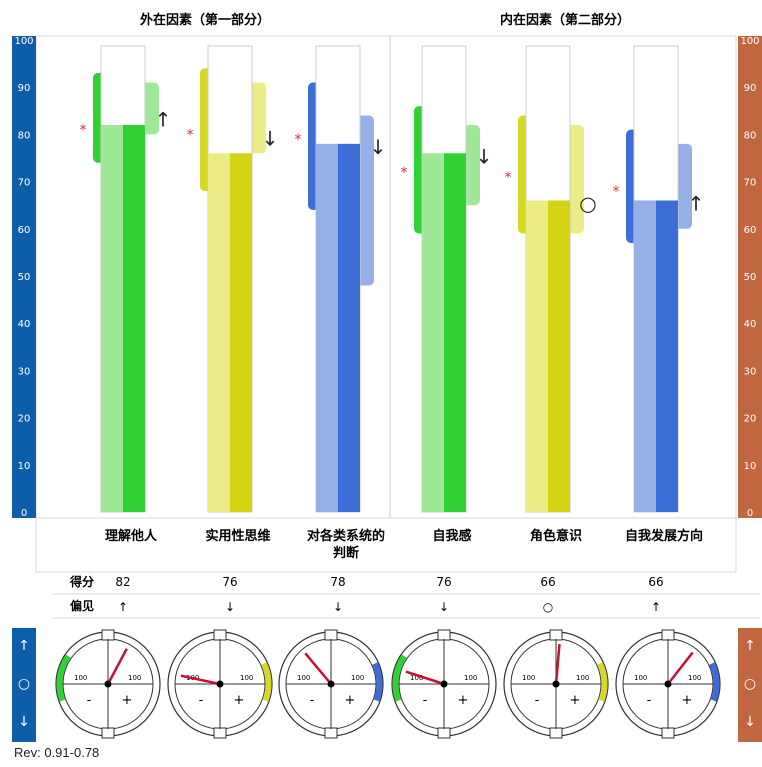 The image size is (762, 767). What do you see at coordinates (346, 536) in the screenshot?
I see `category-label: 对各类系统的` at bounding box center [346, 536].